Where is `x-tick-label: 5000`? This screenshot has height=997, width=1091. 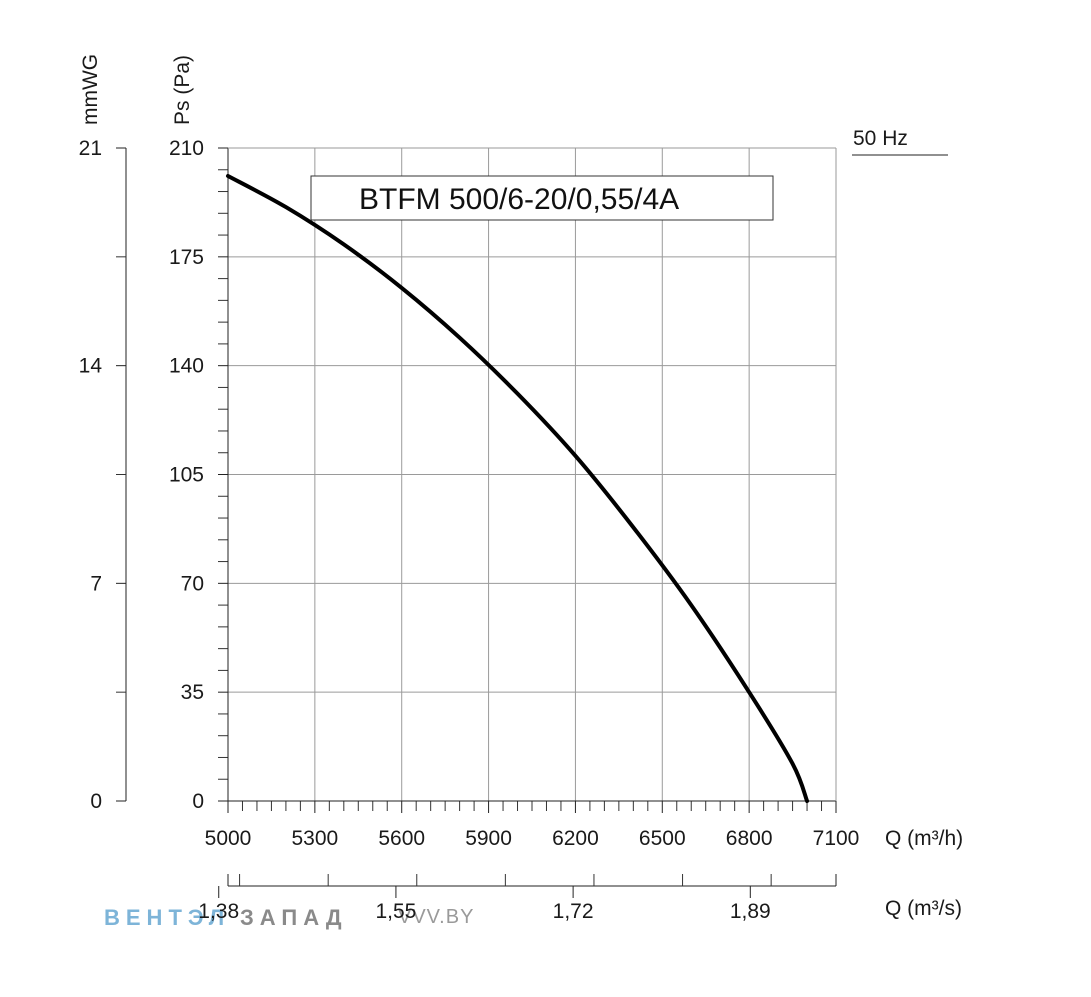 x-tick-label: 5000 is located at coordinates (228, 838).